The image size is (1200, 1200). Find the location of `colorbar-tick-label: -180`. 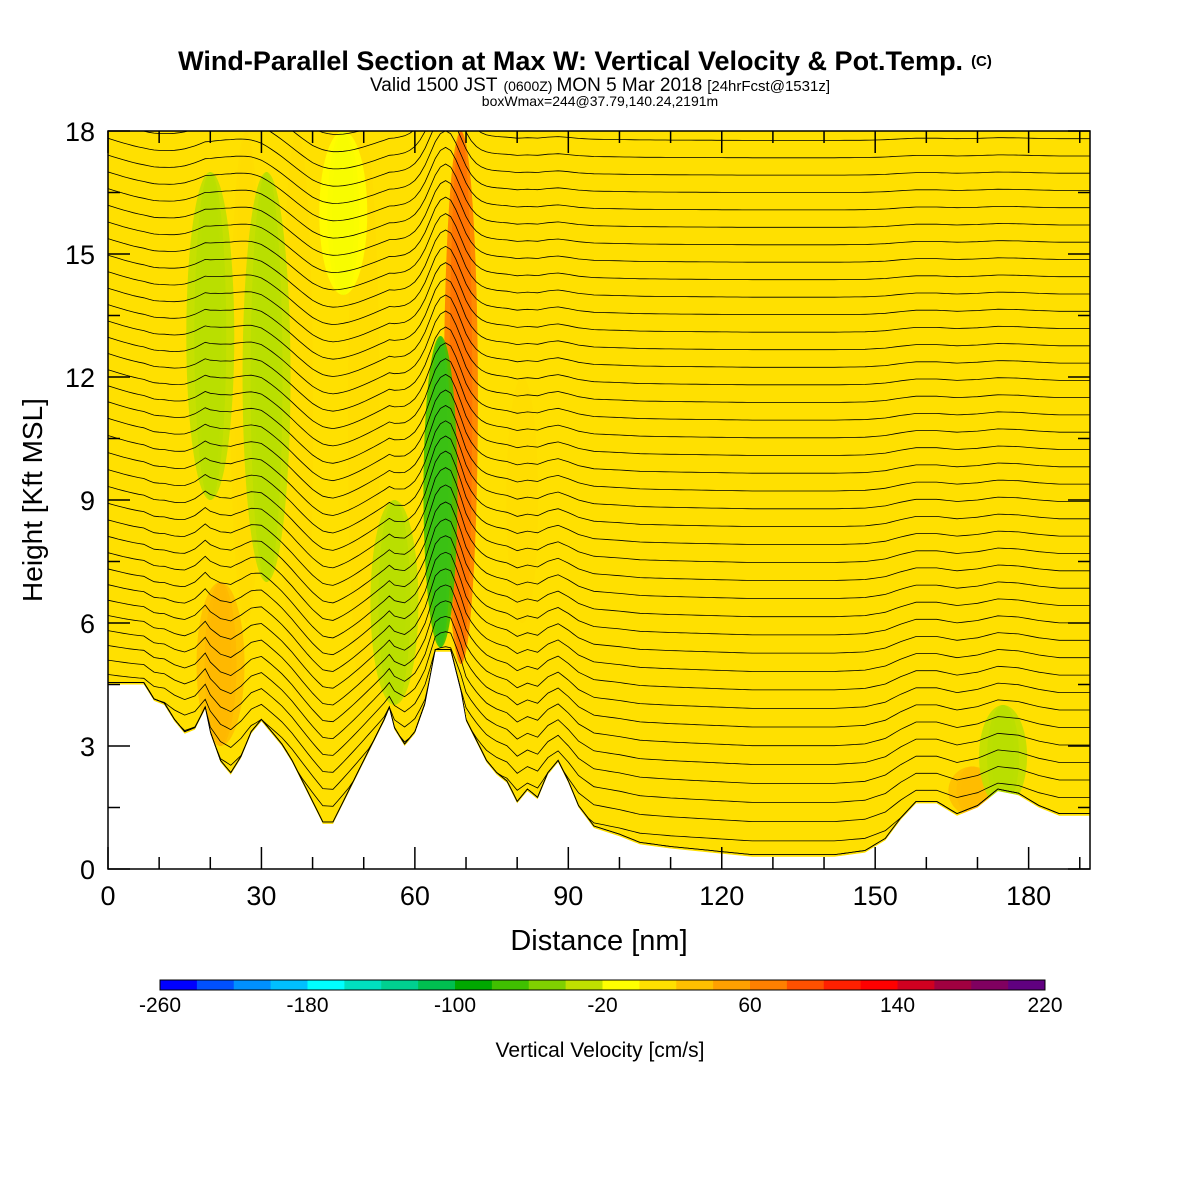

colorbar-tick-label: -180 is located at coordinates (307, 1005).